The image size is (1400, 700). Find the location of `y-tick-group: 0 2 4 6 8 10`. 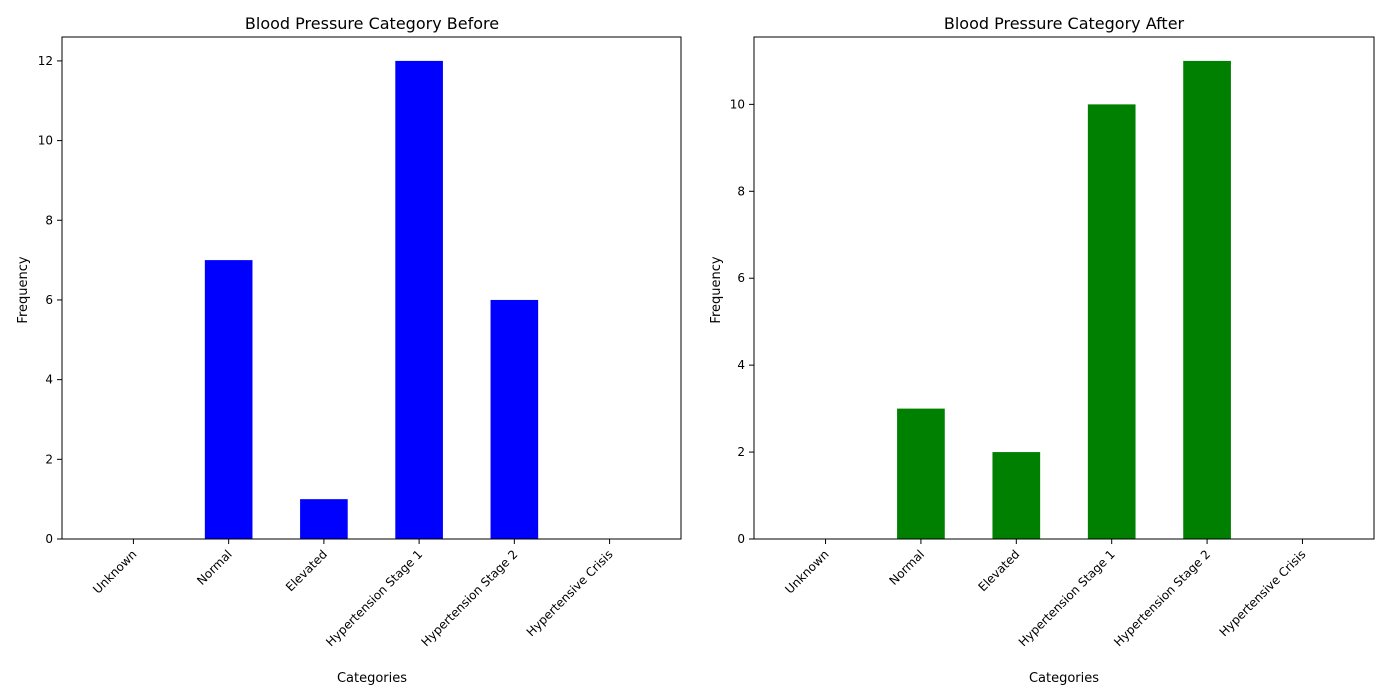

y-tick-group: 0 2 4 6 8 10 is located at coordinates (742, 321).